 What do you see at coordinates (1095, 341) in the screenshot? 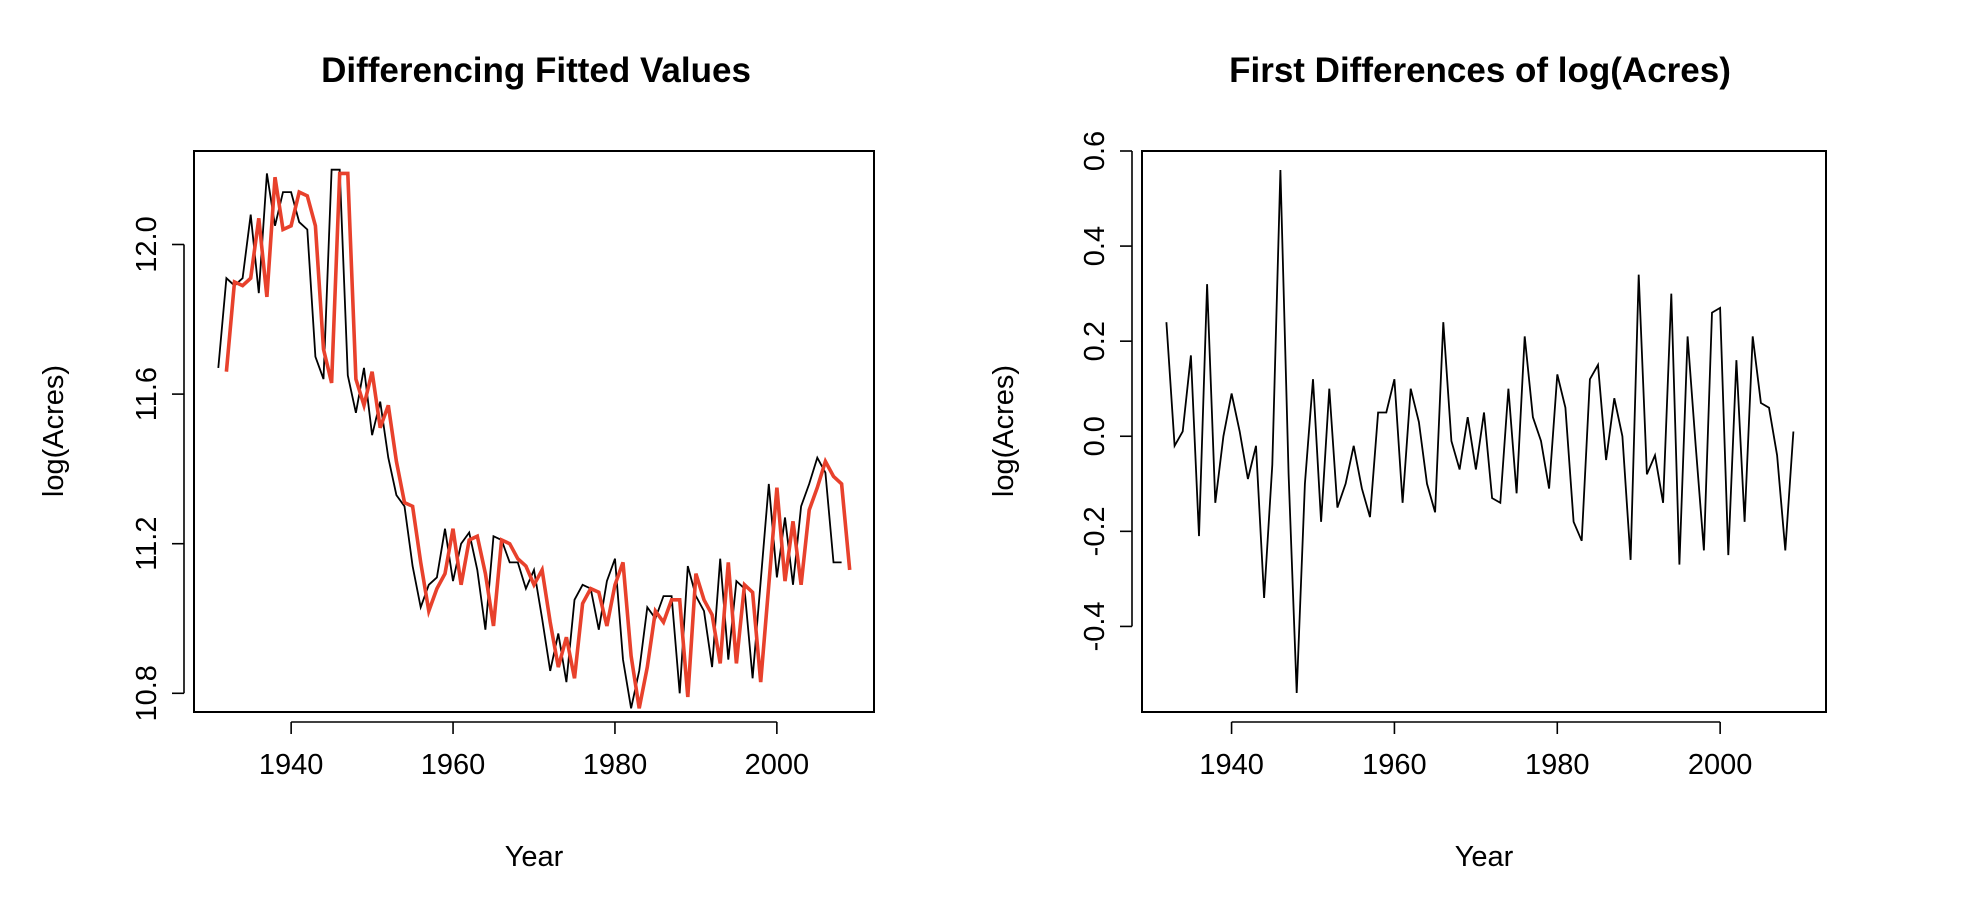
I see `right-y-tick-label: 0.2` at bounding box center [1095, 341].